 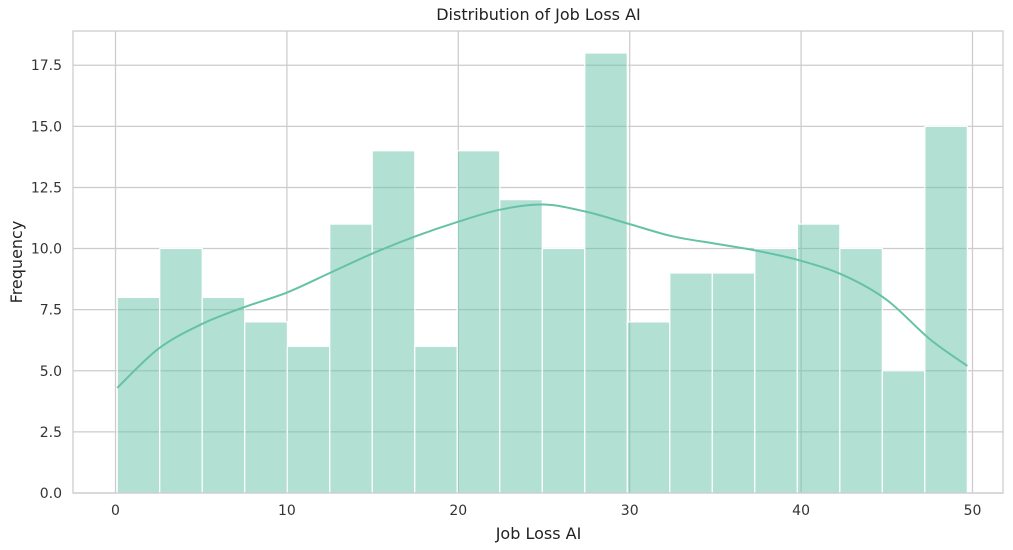 What do you see at coordinates (546, 511) in the screenshot?
I see `x-axis-ticks: 0 10 20 30 40 50` at bounding box center [546, 511].